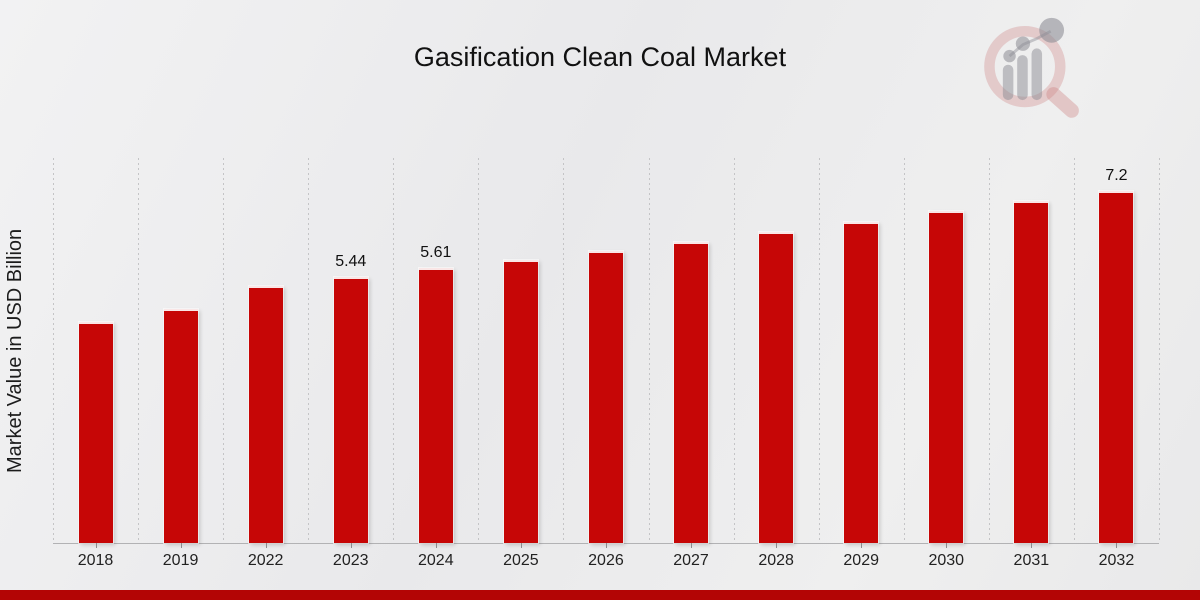 The image size is (1200, 600). Describe the element at coordinates (436, 560) in the screenshot. I see `x-tick-label-2024: 2024` at that location.